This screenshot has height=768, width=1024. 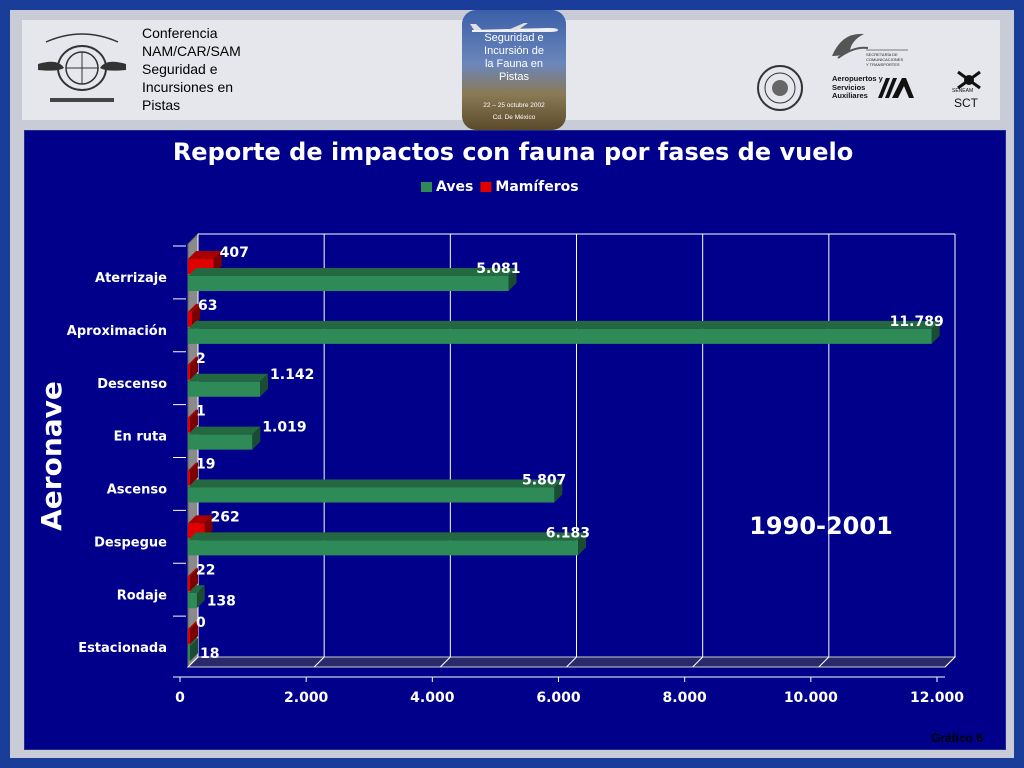 I want to click on category-label: Ascenso, so click(x=137, y=490).